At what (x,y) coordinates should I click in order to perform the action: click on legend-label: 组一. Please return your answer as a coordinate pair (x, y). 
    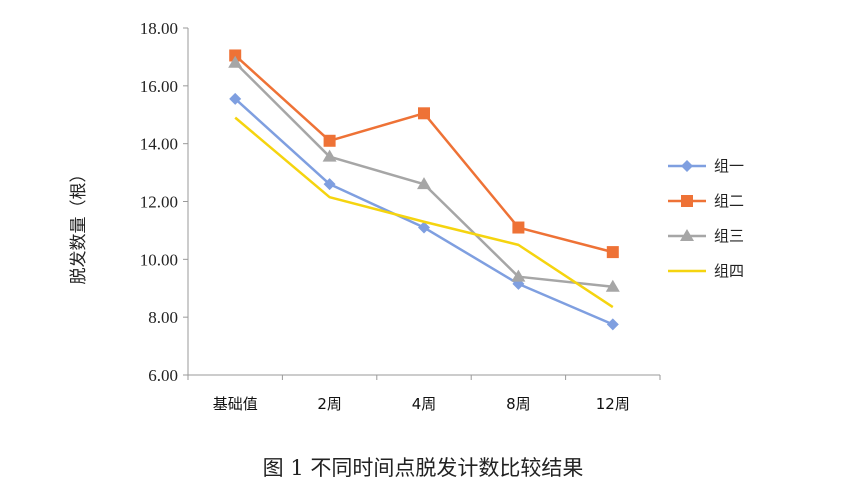
    Looking at the image, I should click on (729, 166).